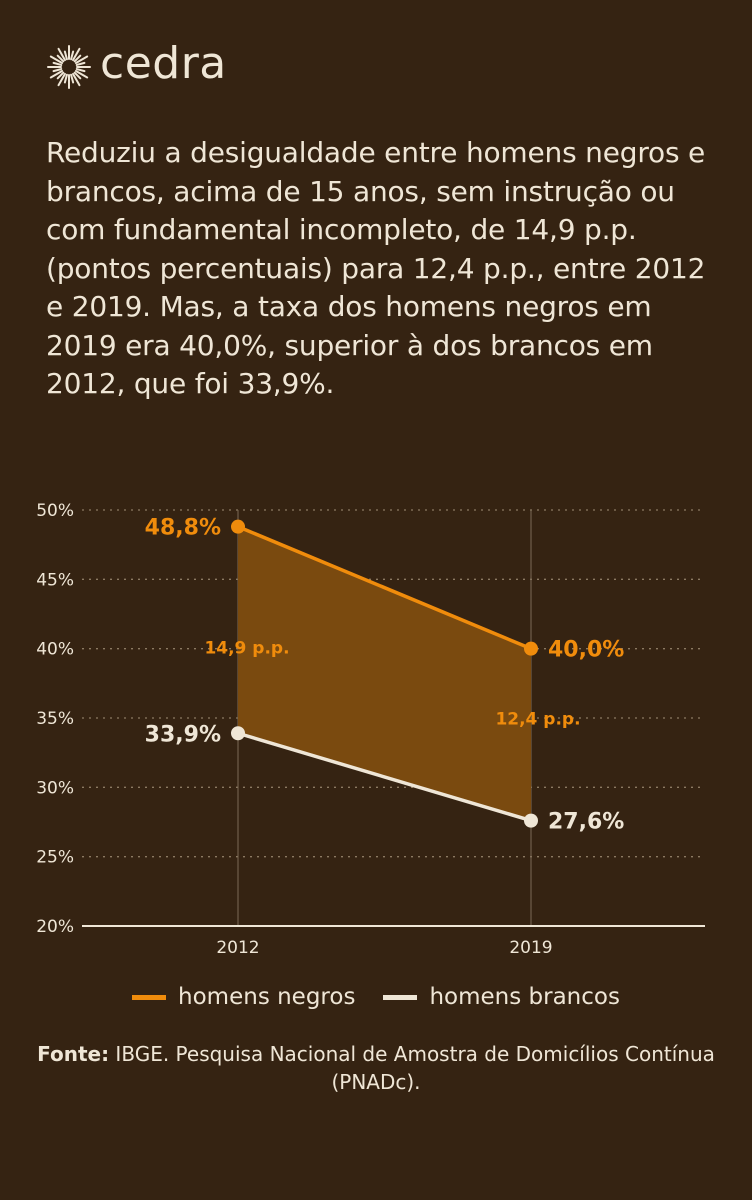 The image size is (752, 1200). What do you see at coordinates (246, 649) in the screenshot?
I see `gap-annotation-2012: 14,9 p.p.` at bounding box center [246, 649].